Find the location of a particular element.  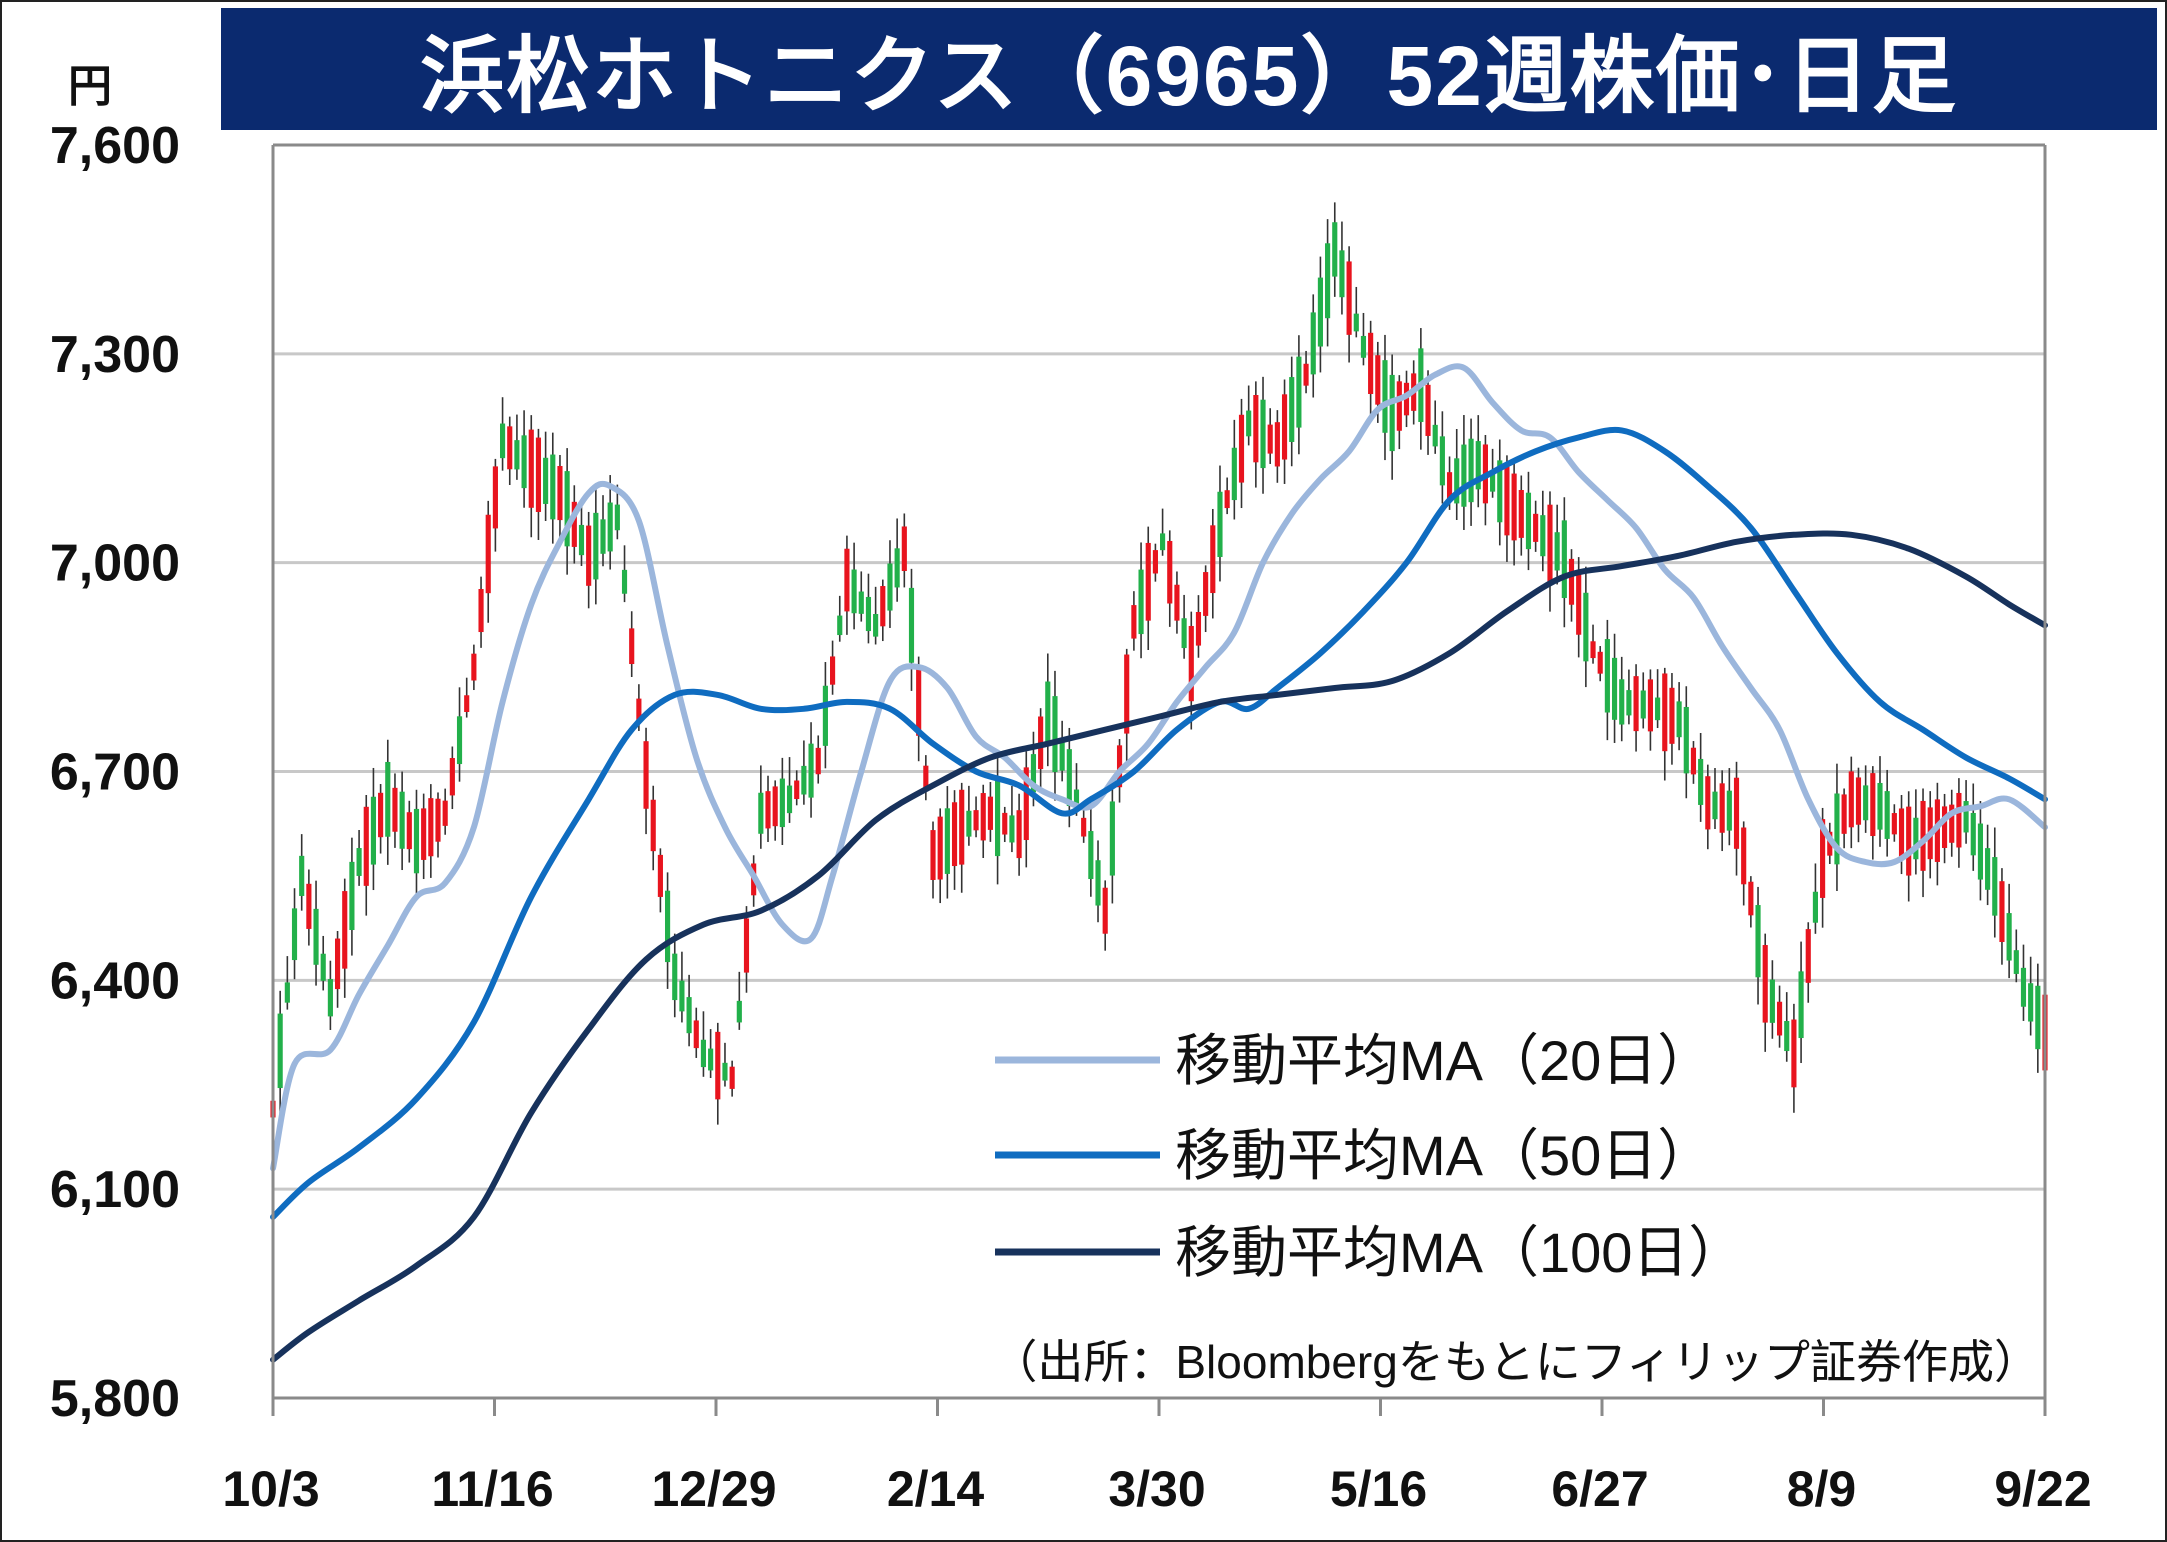

legend-item-ma20: 移動平均MA（20日） is located at coordinates (1444, 1060).